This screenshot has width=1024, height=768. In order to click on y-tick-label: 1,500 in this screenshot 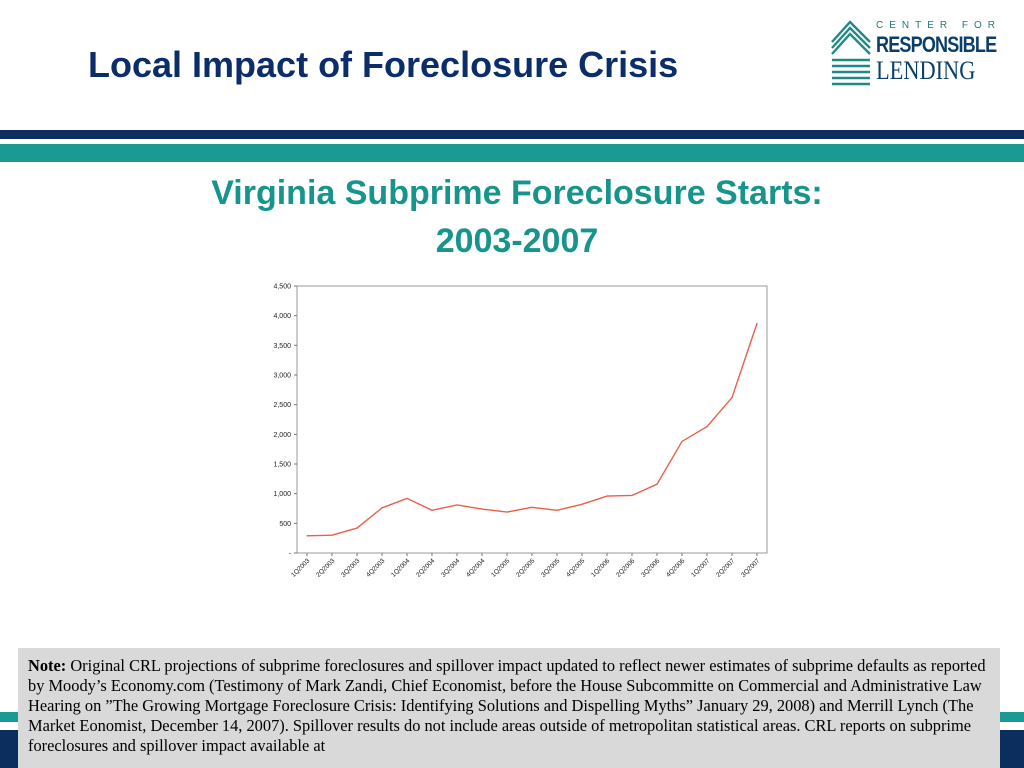, I will do `click(282, 465)`.